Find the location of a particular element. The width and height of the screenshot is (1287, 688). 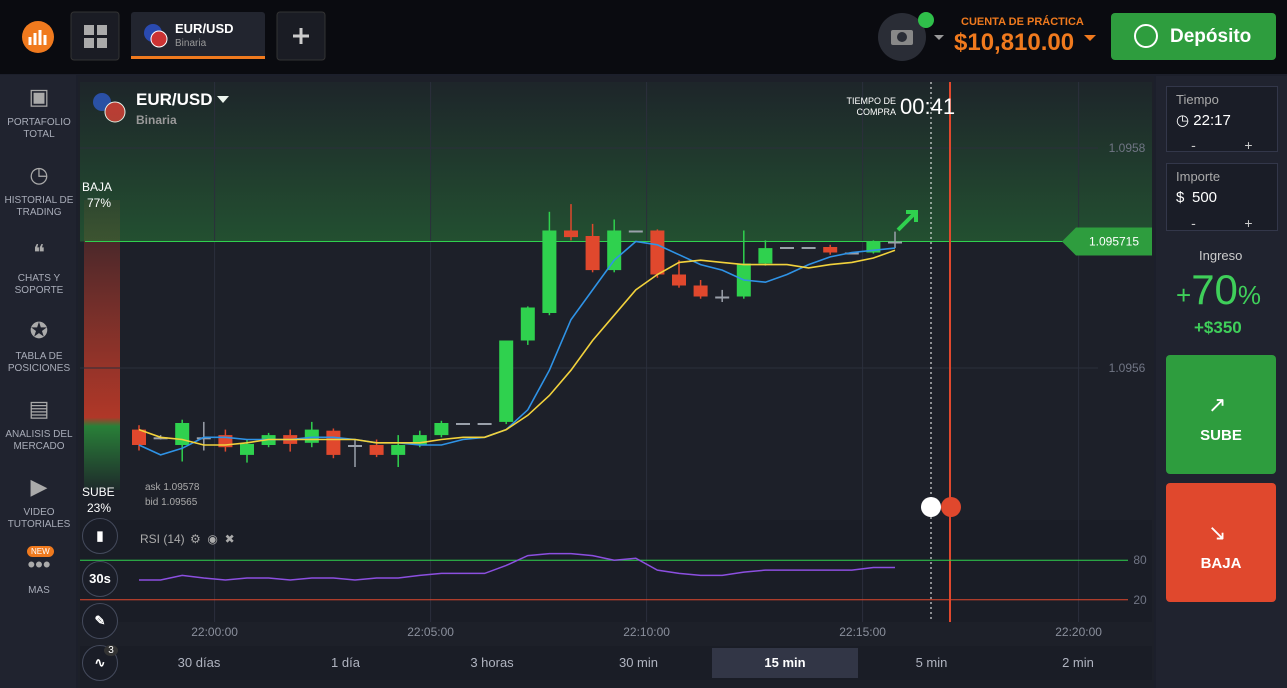

payout-unit: % is located at coordinates (1249, 295).